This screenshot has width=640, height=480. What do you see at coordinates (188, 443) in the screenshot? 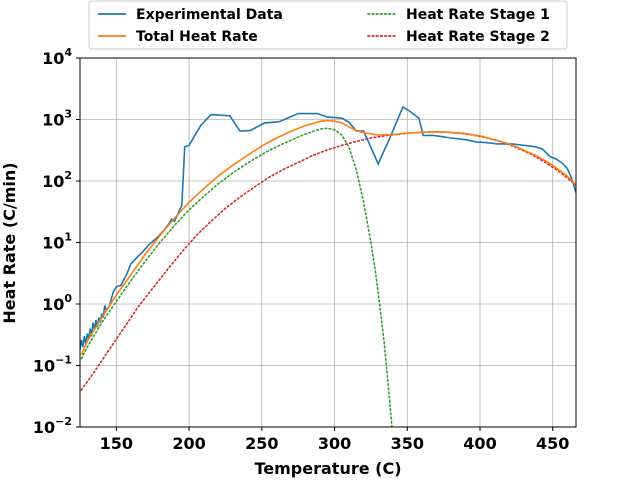
I see `x-tick-label: 200` at bounding box center [188, 443].